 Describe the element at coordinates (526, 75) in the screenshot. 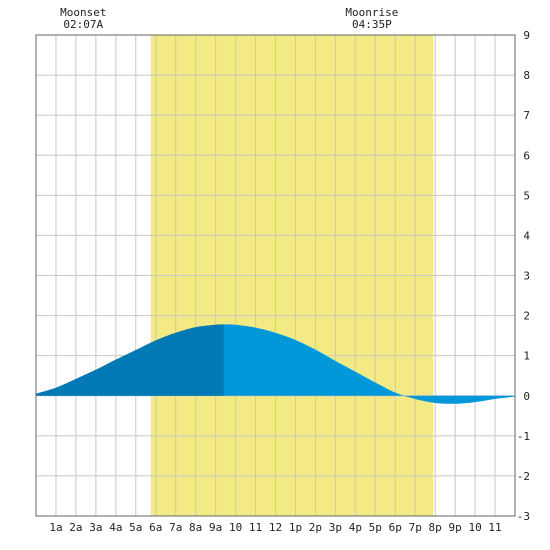

I see `y-tick-label: 8` at that location.